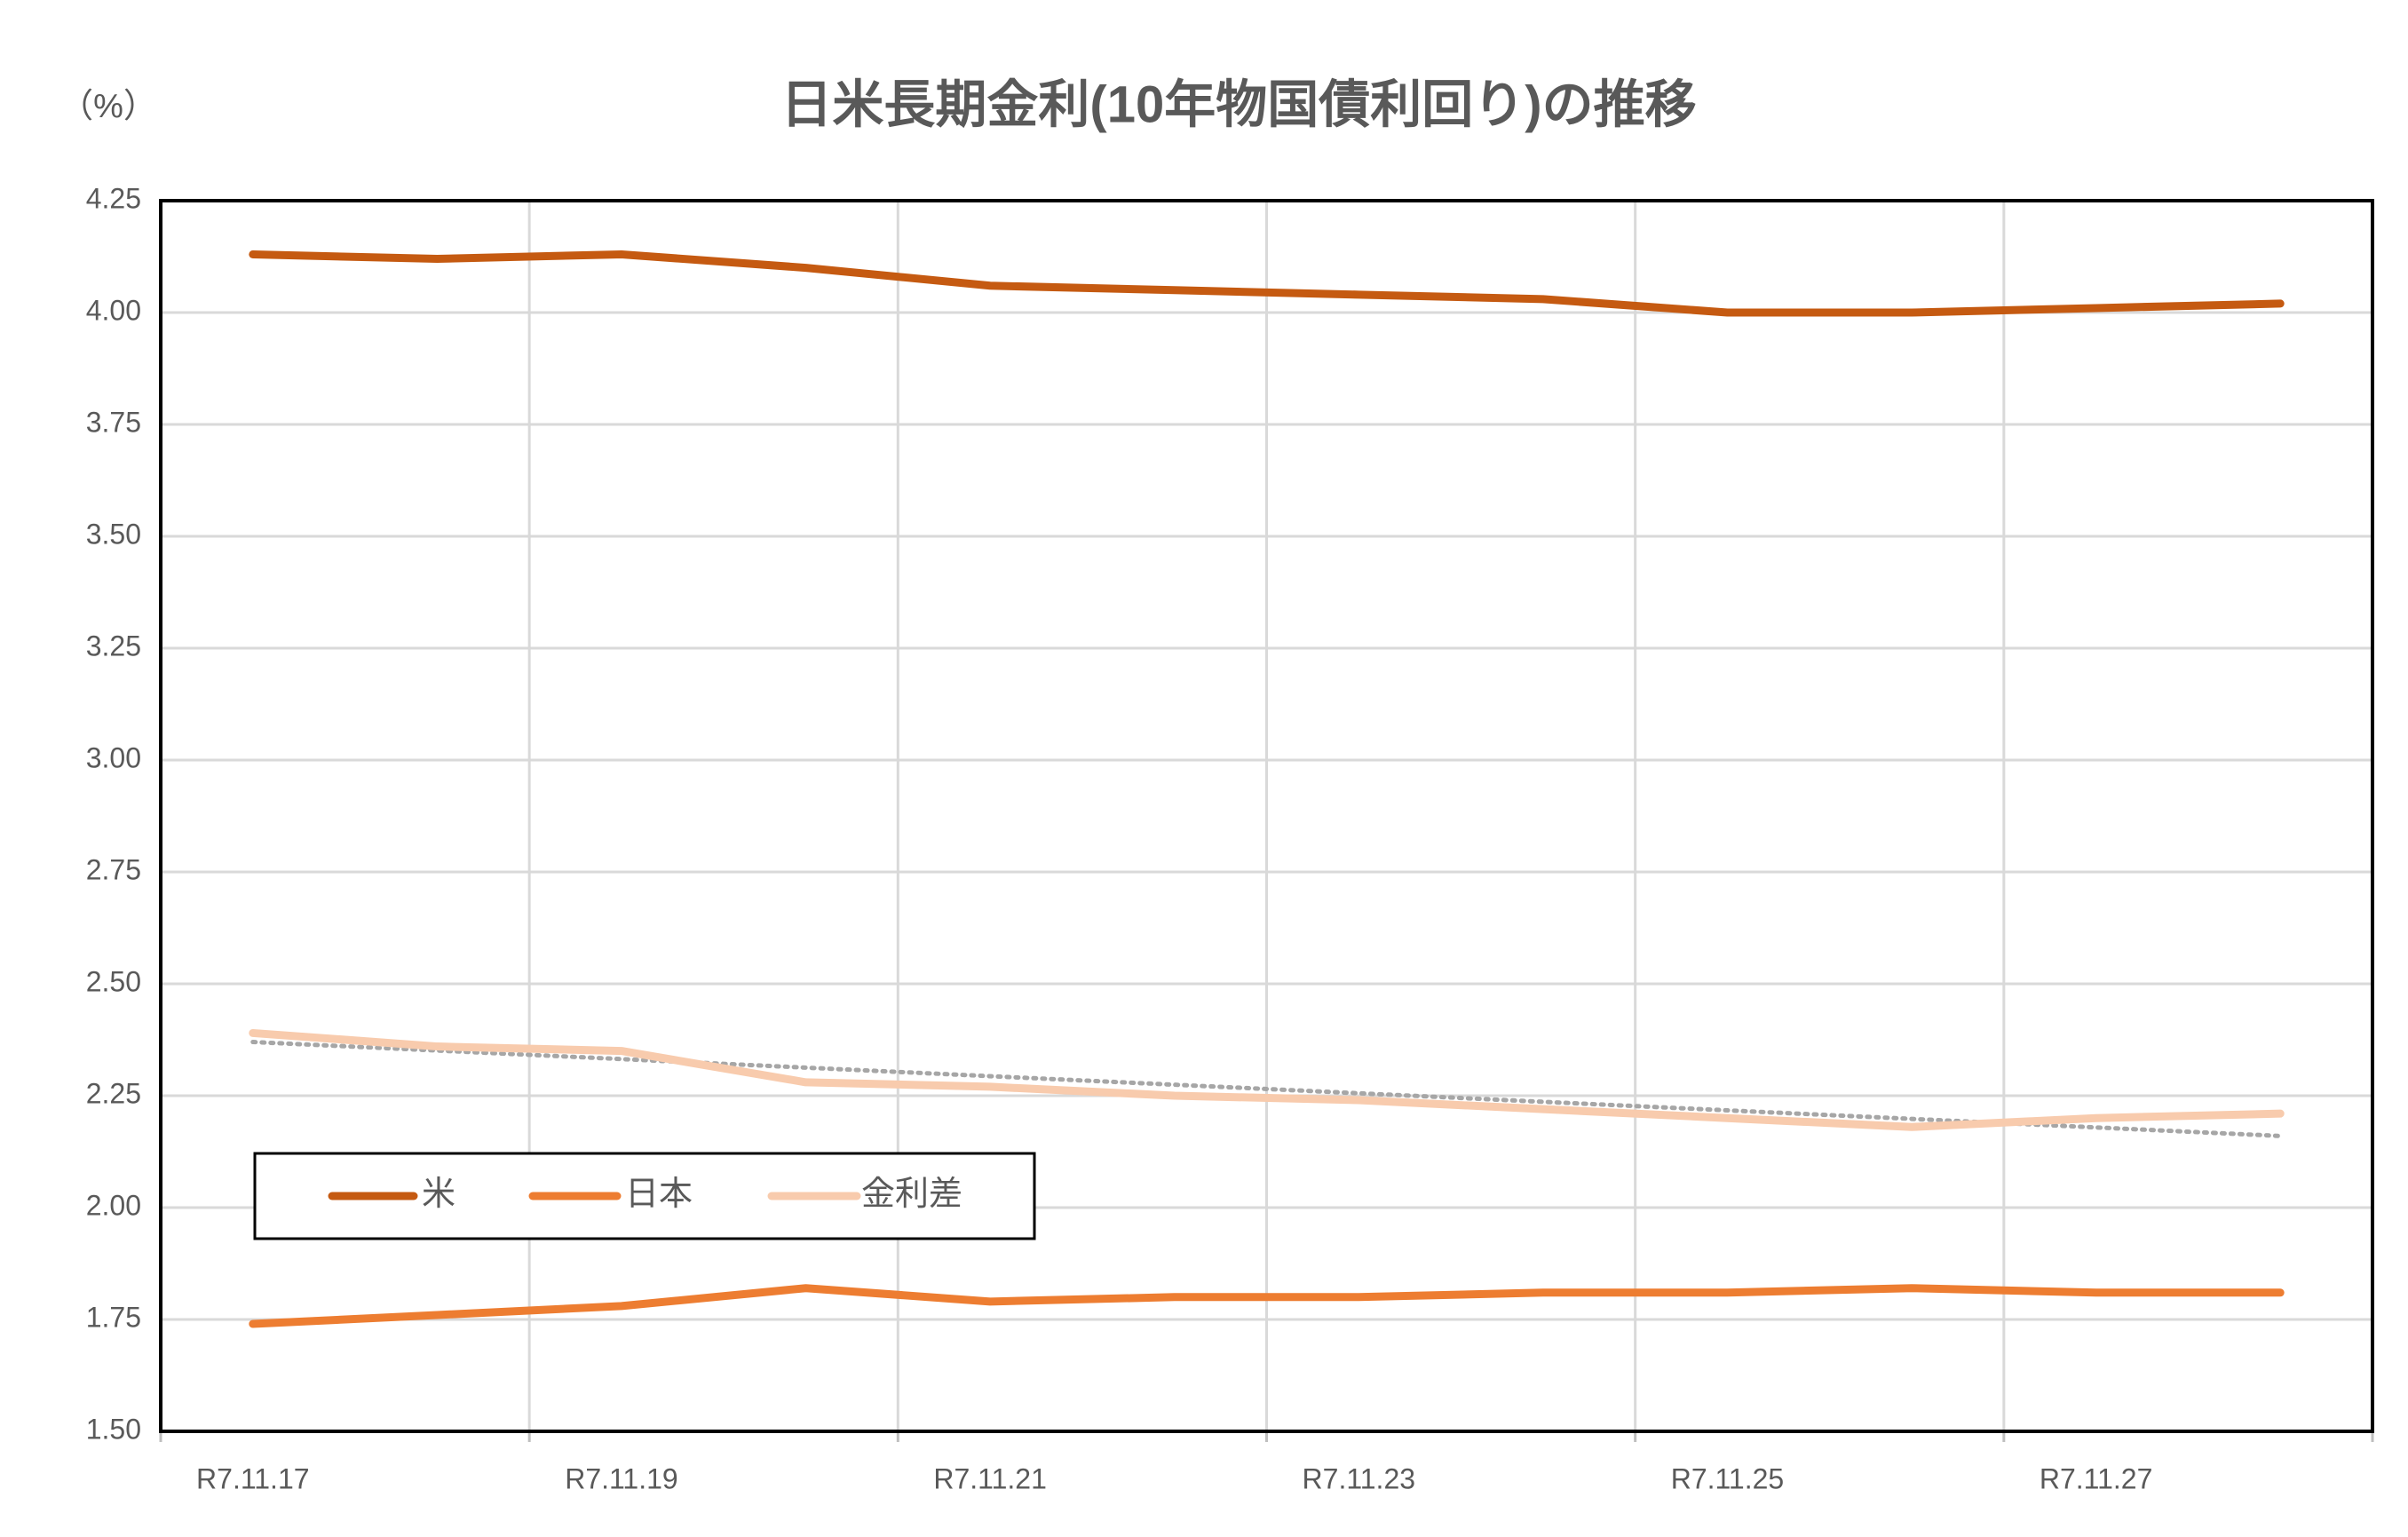 This screenshot has width=2408, height=1537. Describe the element at coordinates (113, 981) in the screenshot. I see `y-tick-label: 2.50` at that location.